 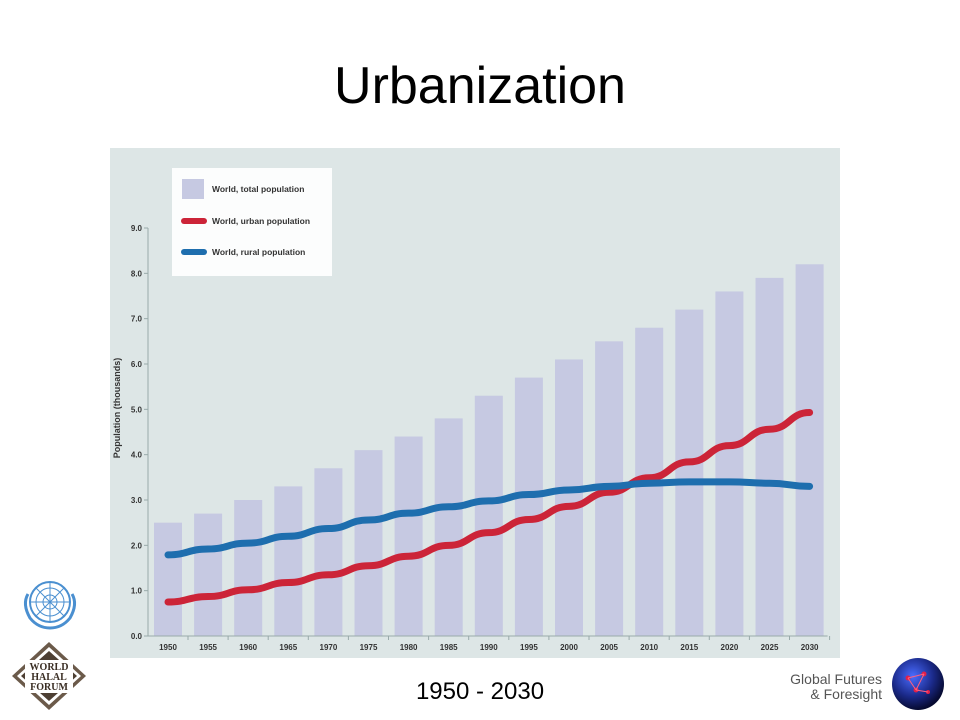 What do you see at coordinates (208, 647) in the screenshot?
I see `x-tick-label-1955: 1955` at bounding box center [208, 647].